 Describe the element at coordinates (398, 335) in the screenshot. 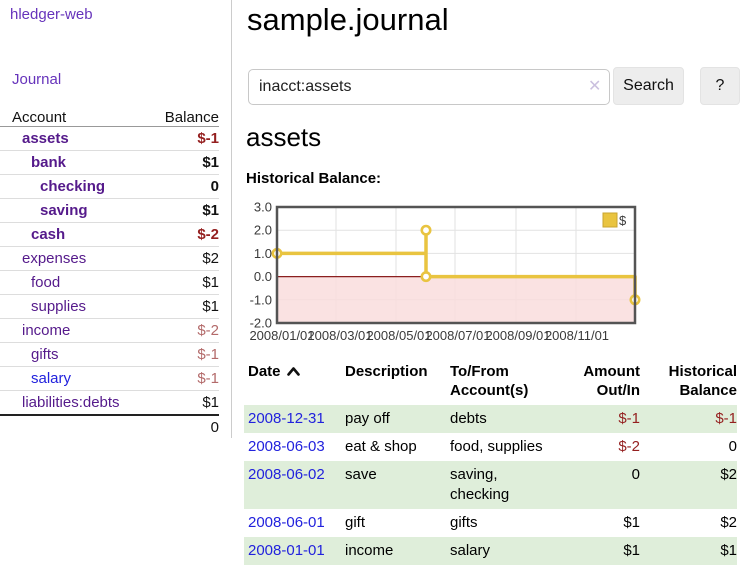

I see `x-axis-tick: 2008/05/01` at that location.